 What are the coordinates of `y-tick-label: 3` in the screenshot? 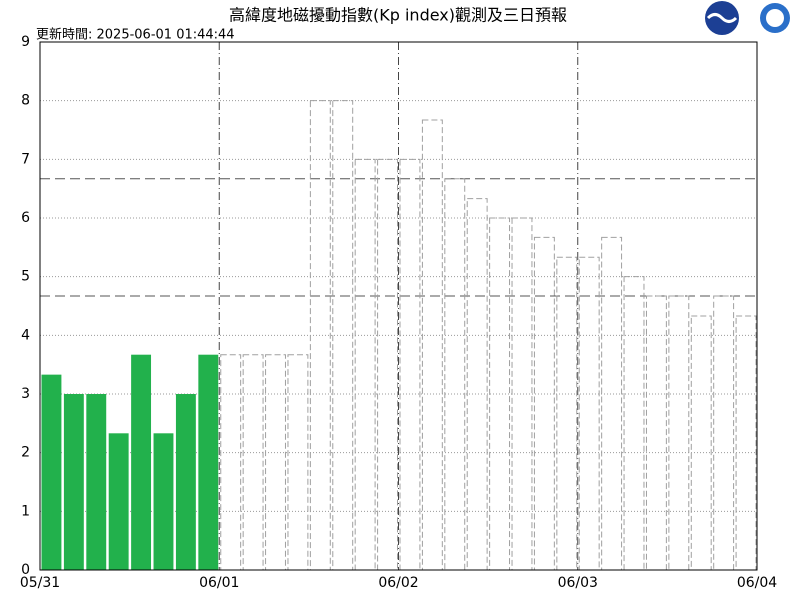 It's located at (25, 394).